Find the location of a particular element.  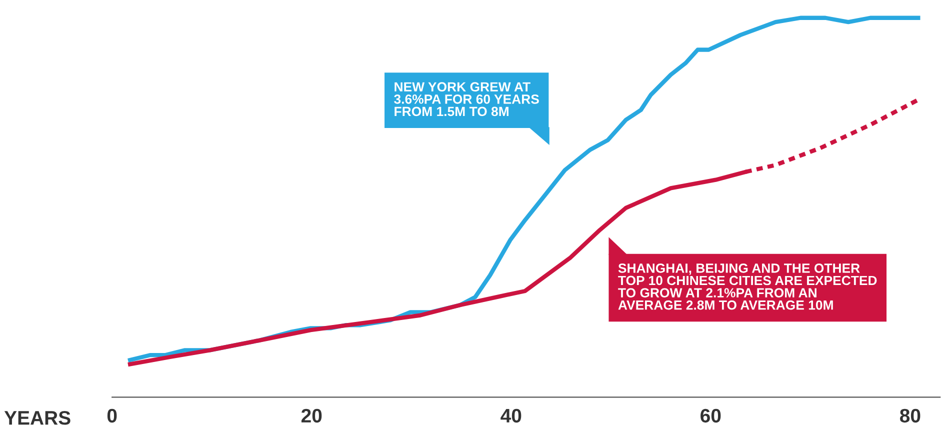

x-tick-label: 0 is located at coordinates (112, 415).